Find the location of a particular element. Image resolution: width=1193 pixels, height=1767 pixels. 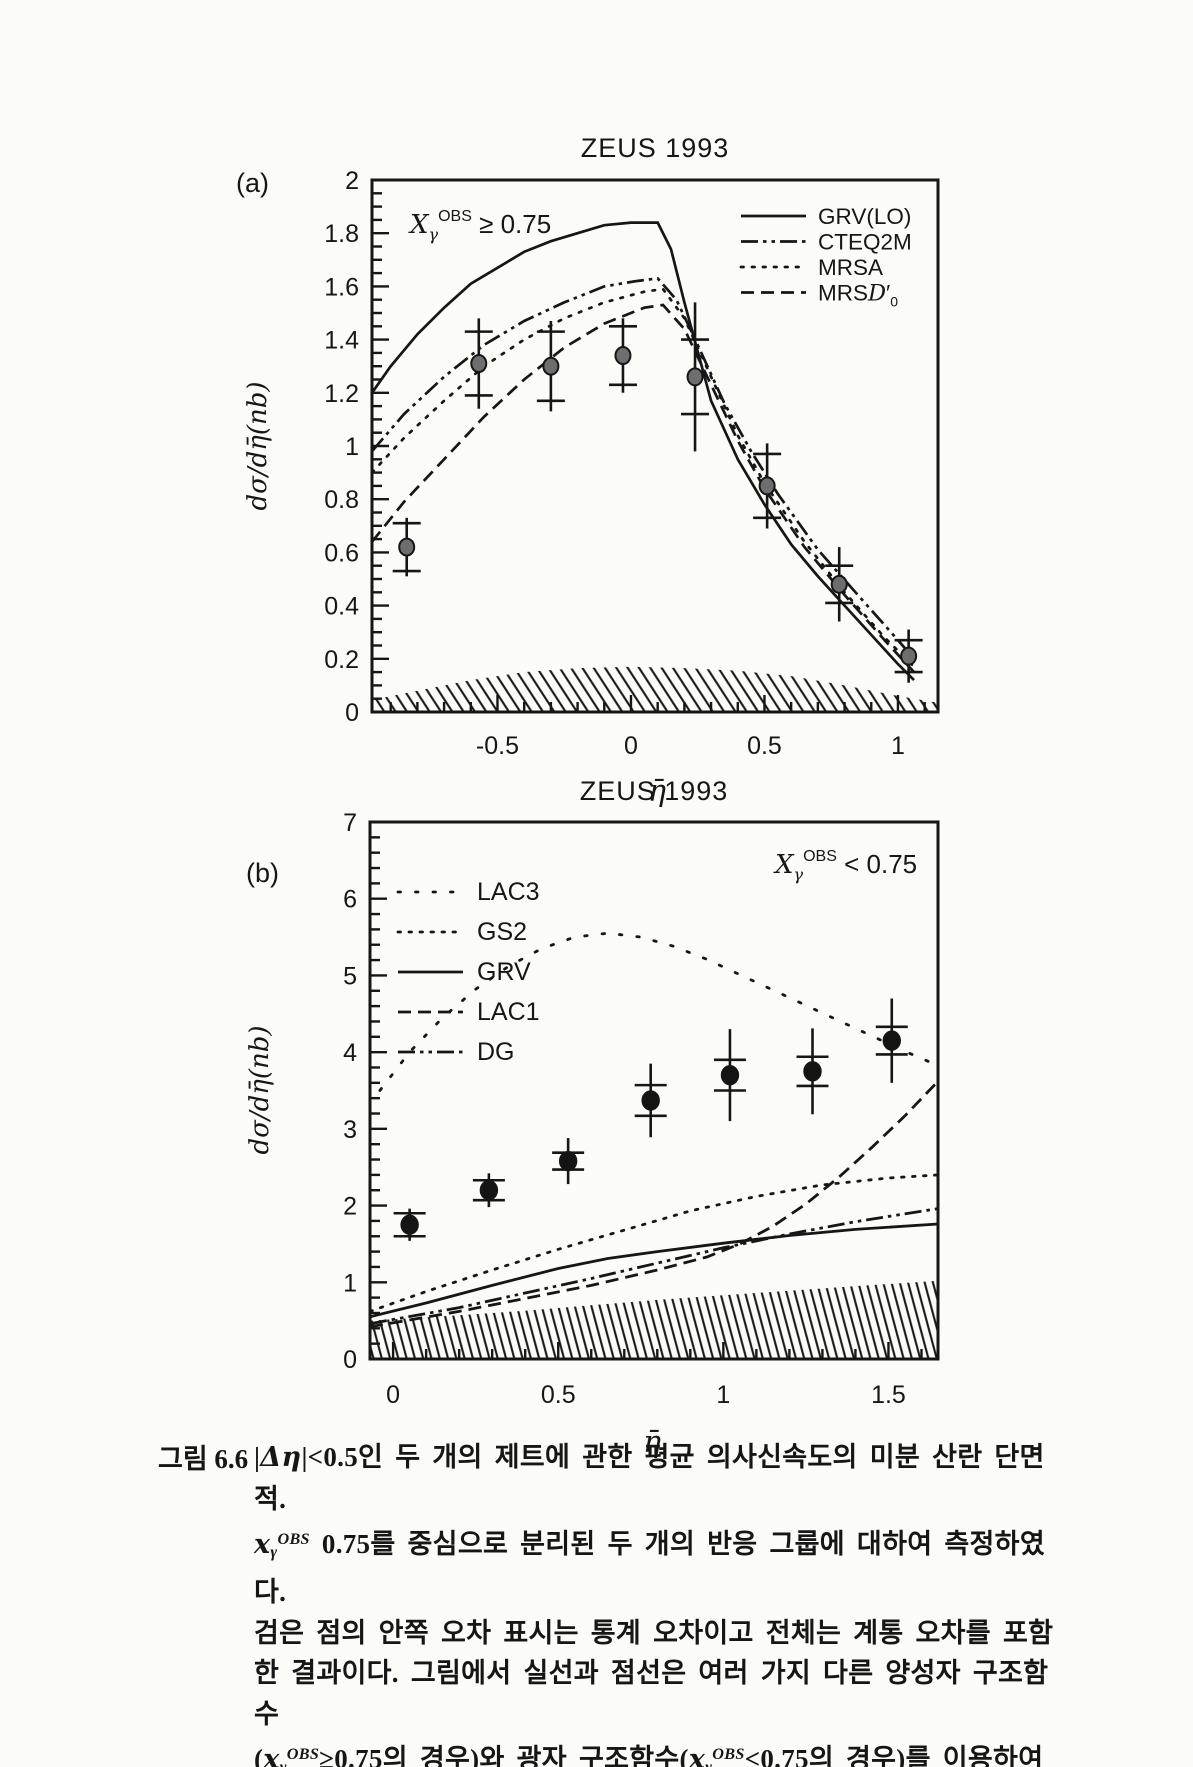

caption-line-3: 검은 점의 안쪽 오차 표시는 통계 오차이고 전체는 계통 오차를 포함 is located at coordinates (661, 1633).